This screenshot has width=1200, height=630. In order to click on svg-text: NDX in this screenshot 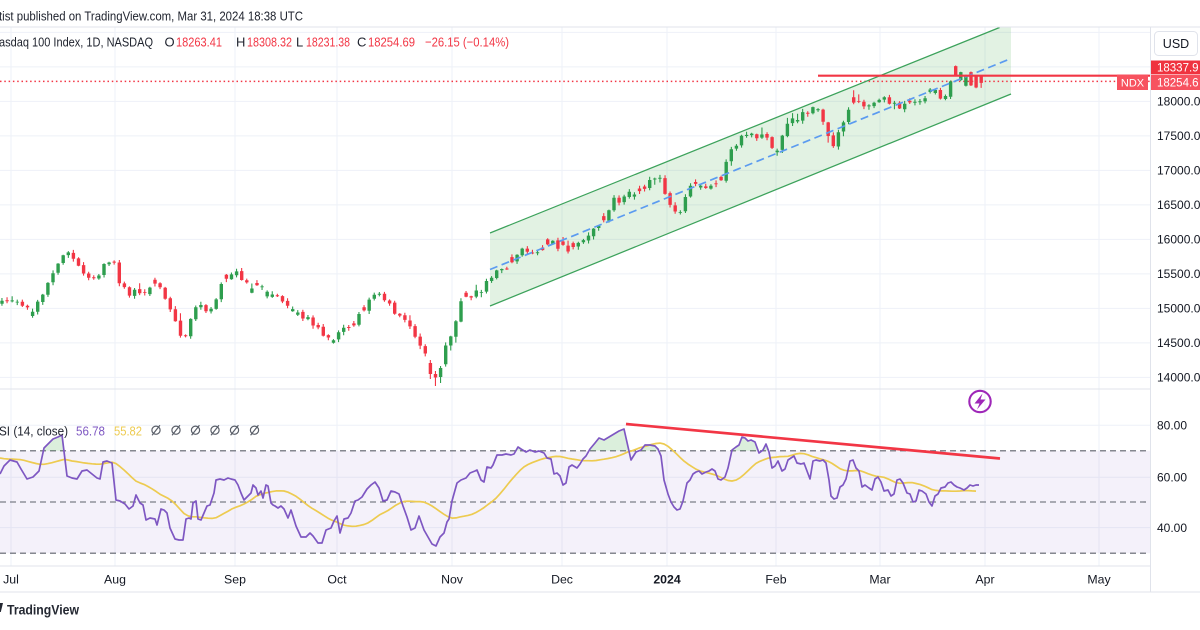, I will do `click(1133, 83)`.